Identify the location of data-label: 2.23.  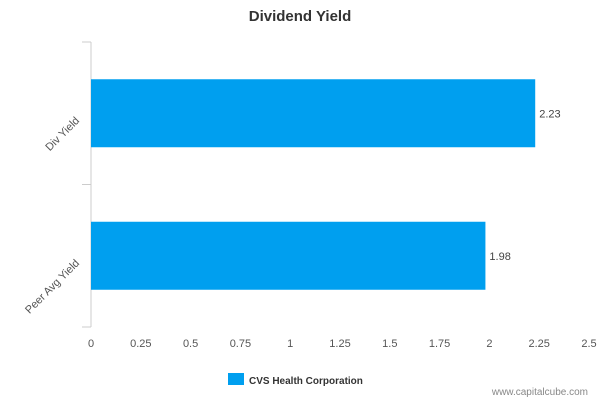
(549, 114).